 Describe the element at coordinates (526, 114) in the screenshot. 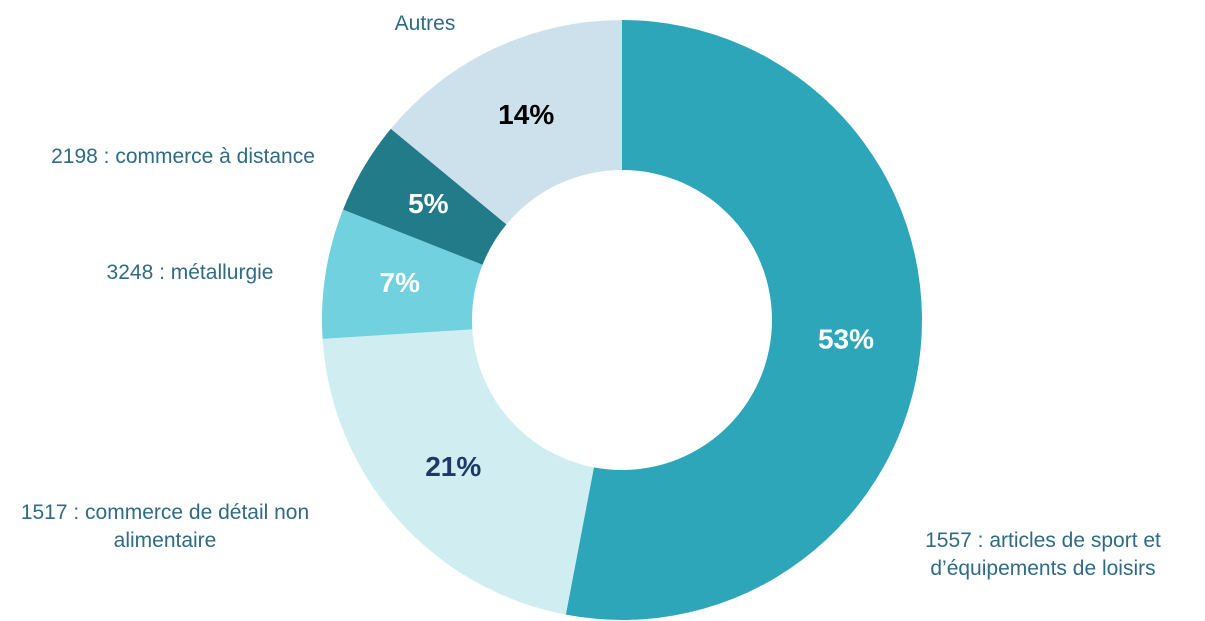

I see `data-label: 14%` at that location.